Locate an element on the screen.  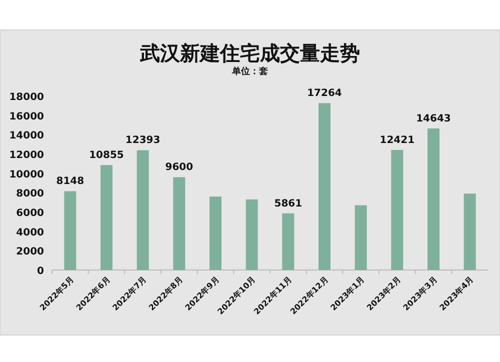
chart-title: 武汉新建住宅成交量走势 is located at coordinates (249, 53).